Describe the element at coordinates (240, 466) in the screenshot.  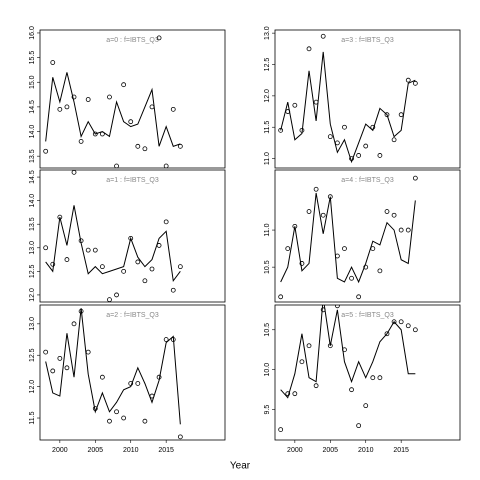
I see `x-axis-label: Year` at that location.